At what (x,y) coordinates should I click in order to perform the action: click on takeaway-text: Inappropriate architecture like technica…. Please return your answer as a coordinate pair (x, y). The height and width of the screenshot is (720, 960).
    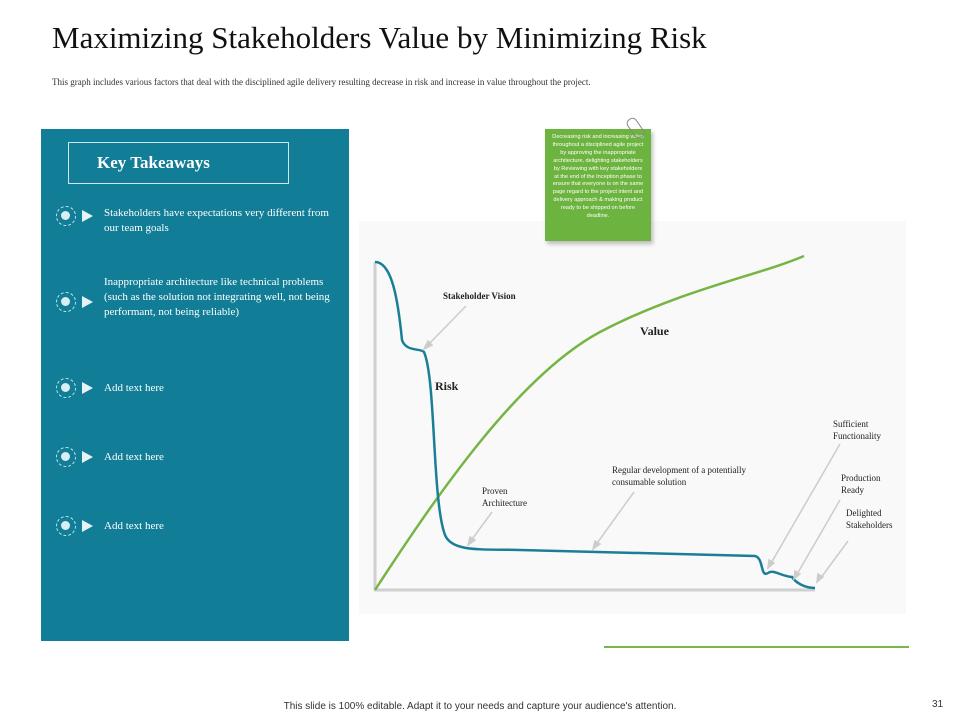
    Looking at the image, I should click on (217, 297).